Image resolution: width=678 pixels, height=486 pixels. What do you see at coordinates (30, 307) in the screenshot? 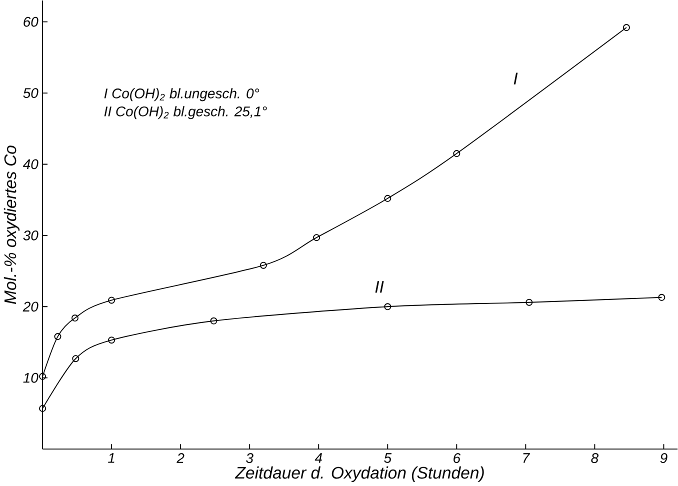
I see `y-tick-label: 20` at bounding box center [30, 307].